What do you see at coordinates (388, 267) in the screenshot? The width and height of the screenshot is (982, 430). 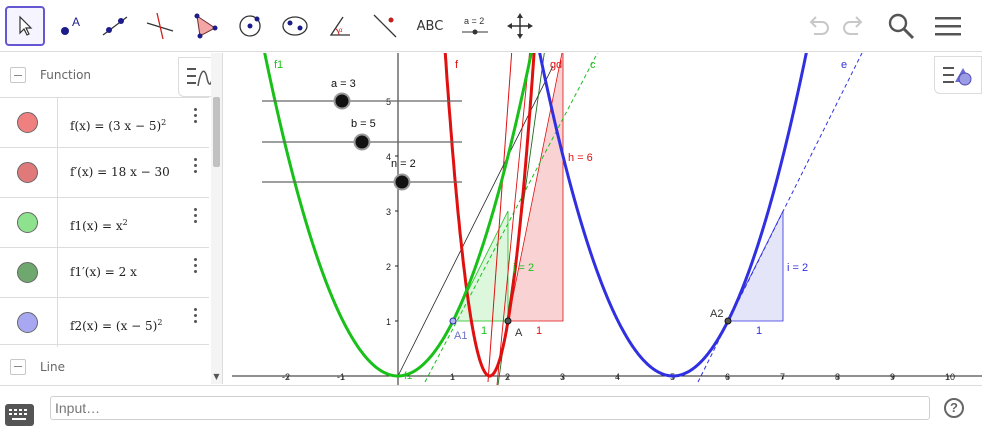 I see `y-tick-label: 2` at bounding box center [388, 267].